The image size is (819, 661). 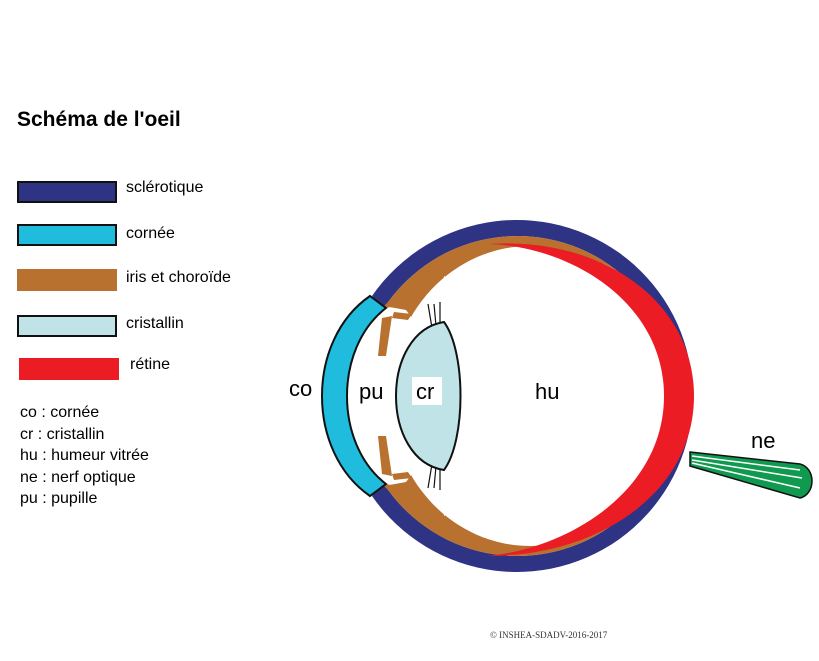 I want to click on copyright-icon: ©, so click(x=493, y=635).